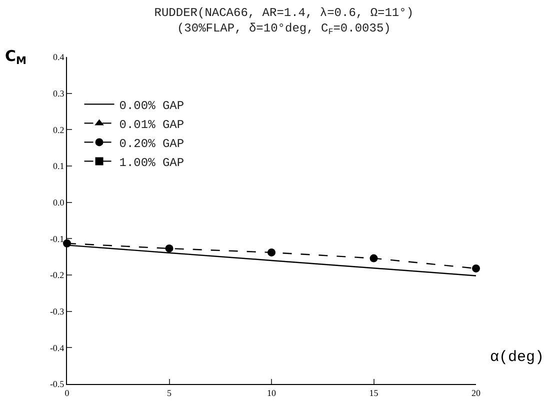 This screenshot has width=546, height=403. What do you see at coordinates (58, 57) in the screenshot?
I see `y-tick-label: 0.4` at bounding box center [58, 57].